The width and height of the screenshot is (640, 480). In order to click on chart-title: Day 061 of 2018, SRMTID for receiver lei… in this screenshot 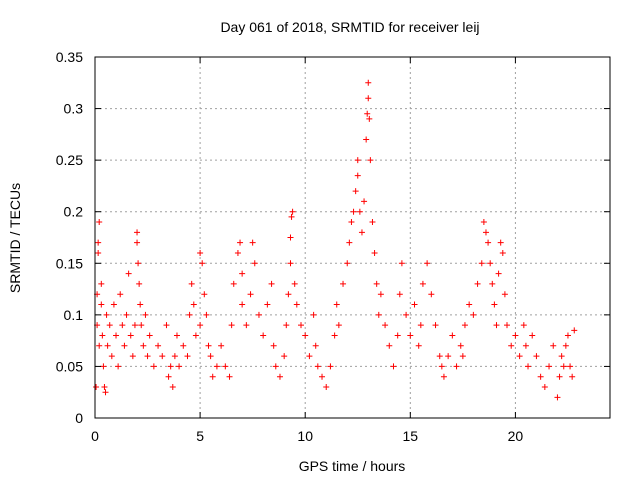, I will do `click(349, 27)`.